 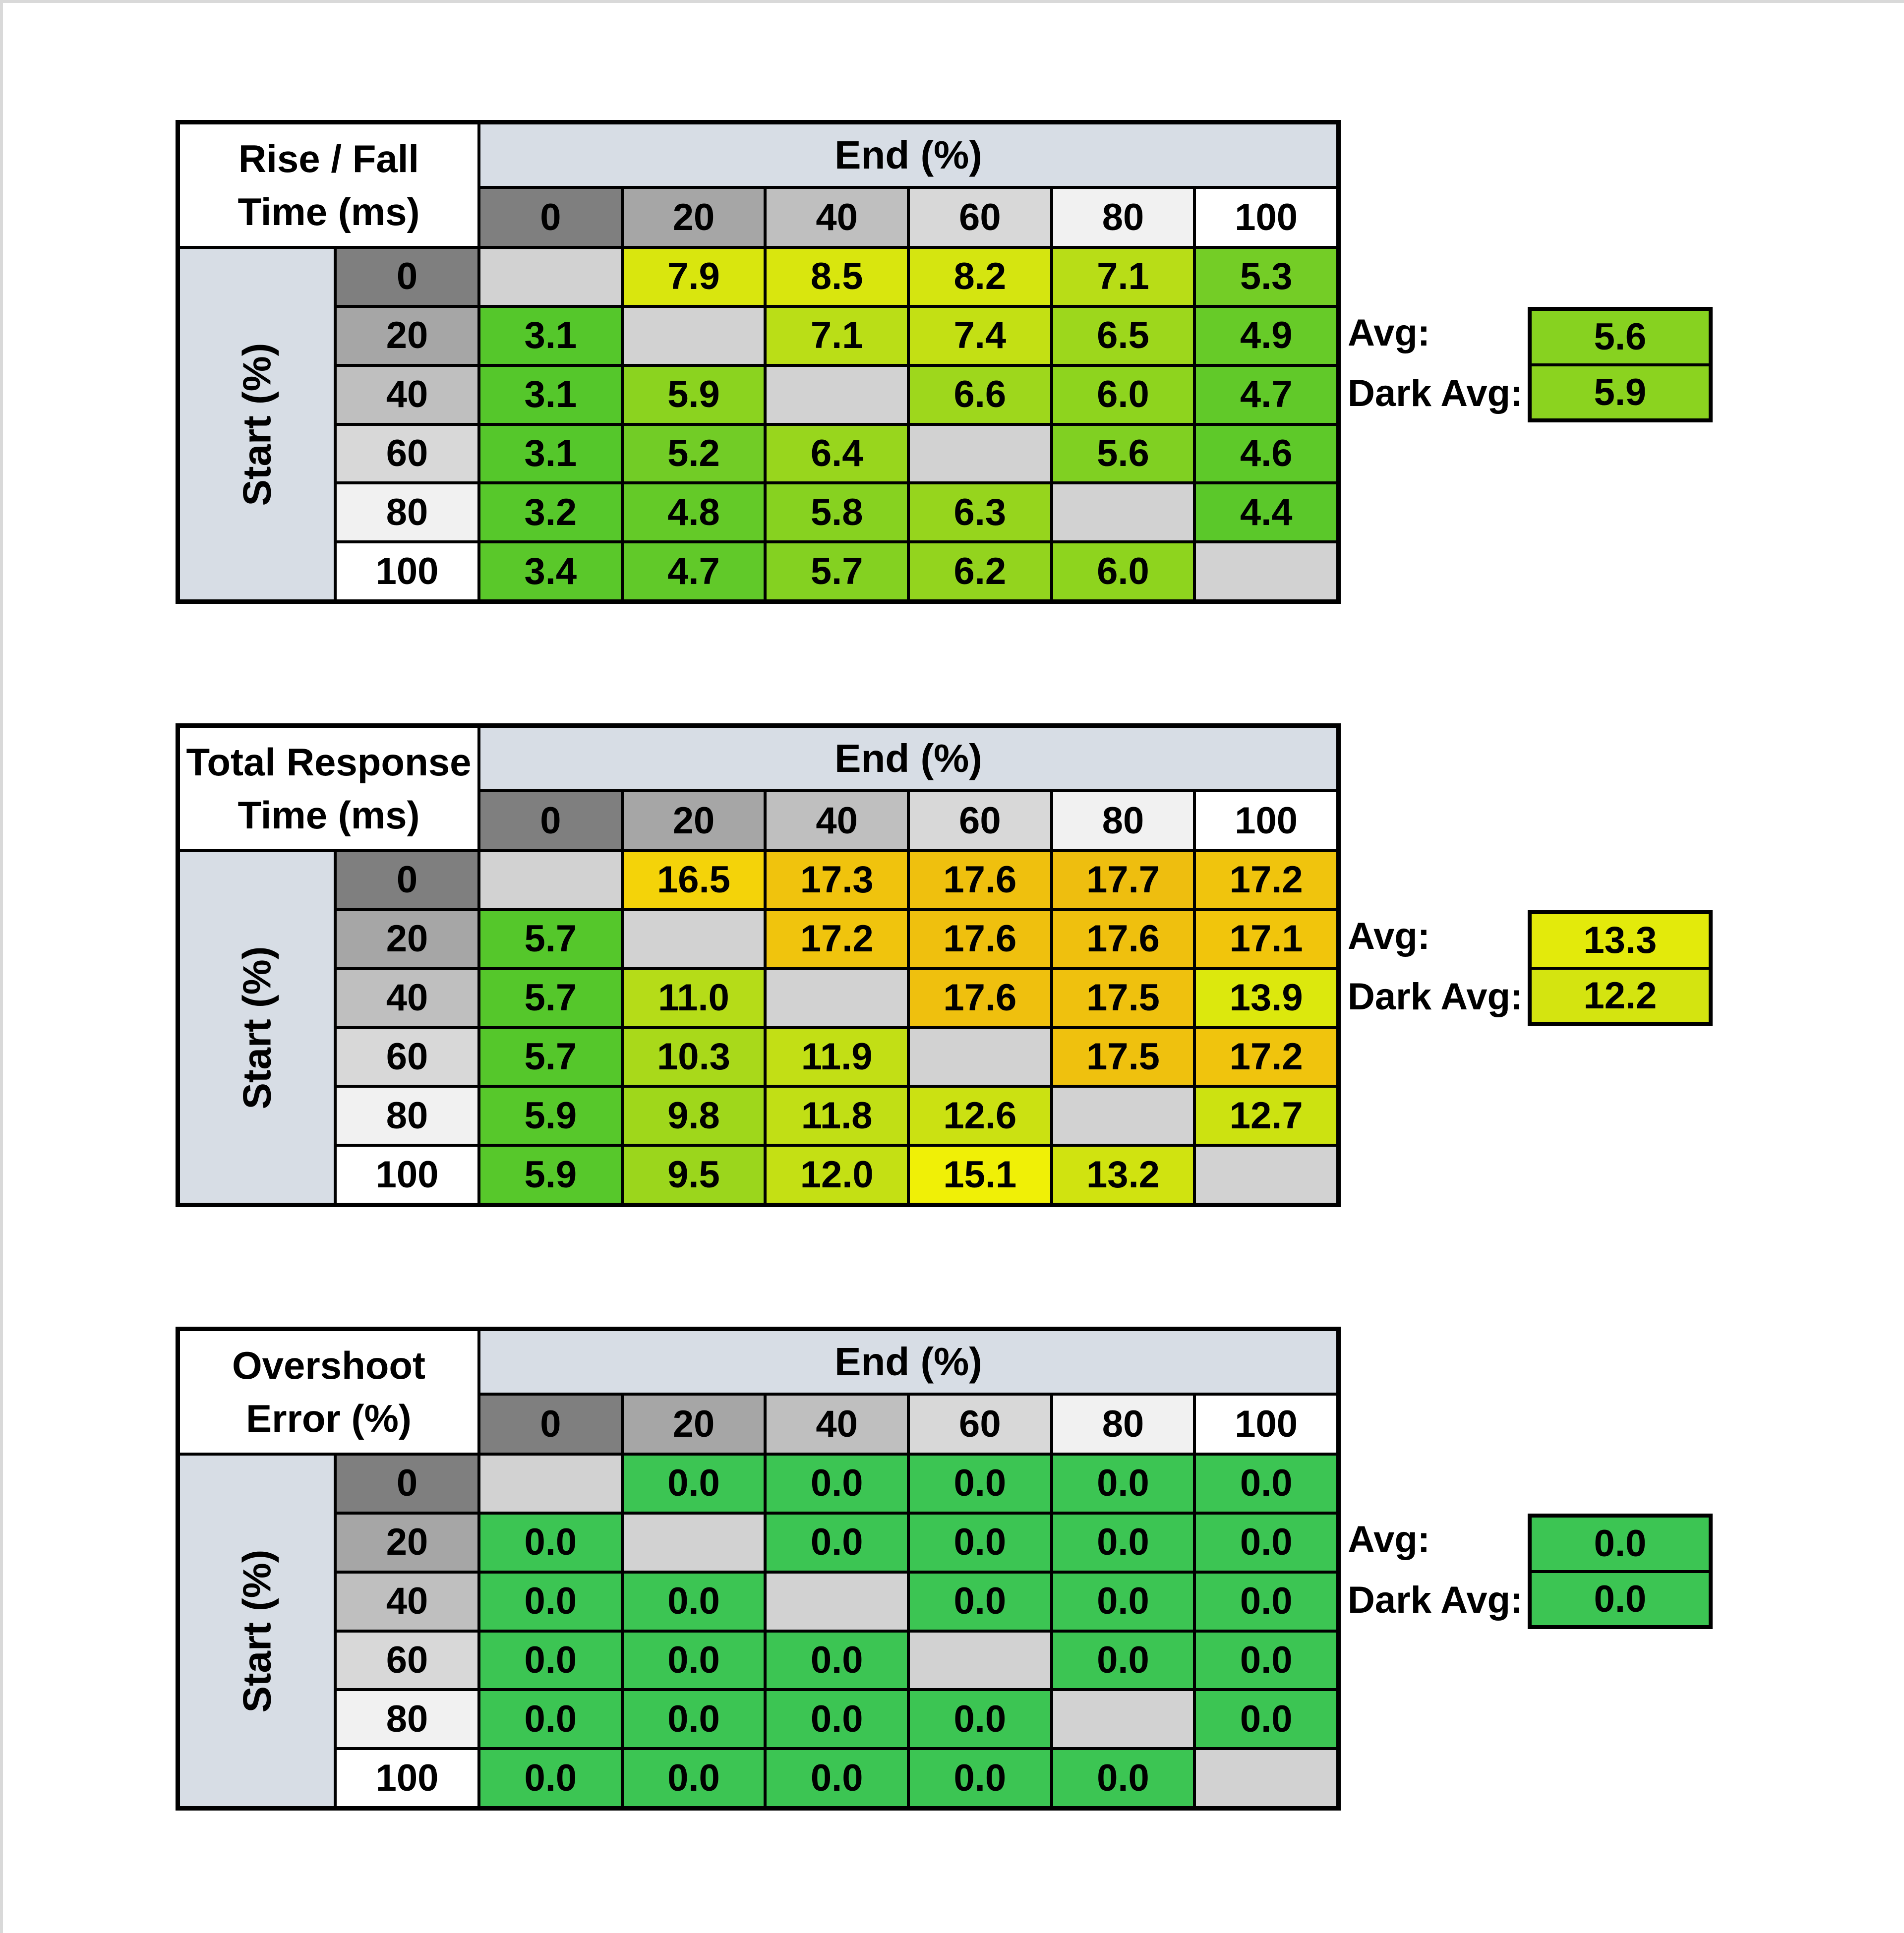 What do you see at coordinates (837, 1057) in the screenshot?
I see `data-cell: 11.9` at bounding box center [837, 1057].